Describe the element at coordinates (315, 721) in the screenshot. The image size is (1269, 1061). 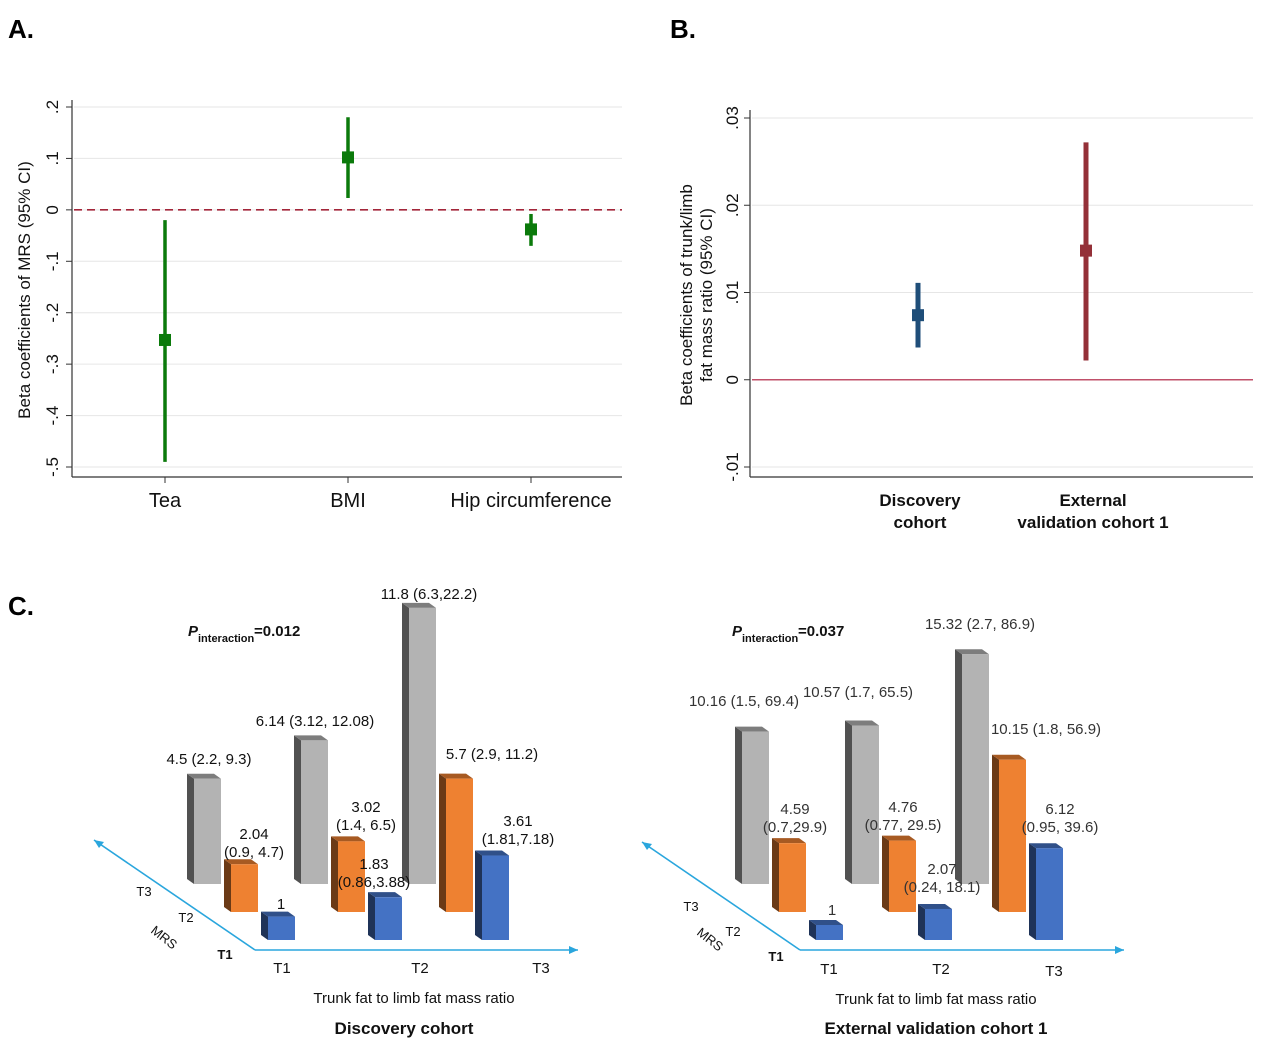
I see `data-label: 6.14 (3.12, 12.08)` at that location.